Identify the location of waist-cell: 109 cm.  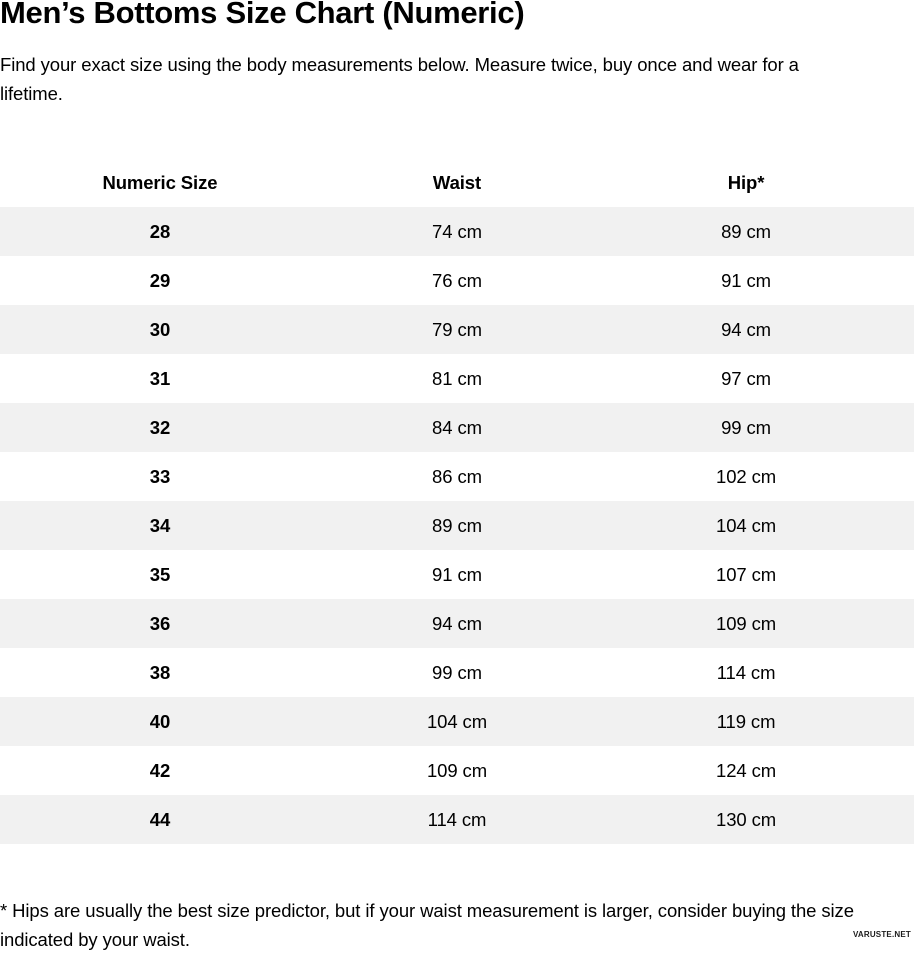
(457, 770).